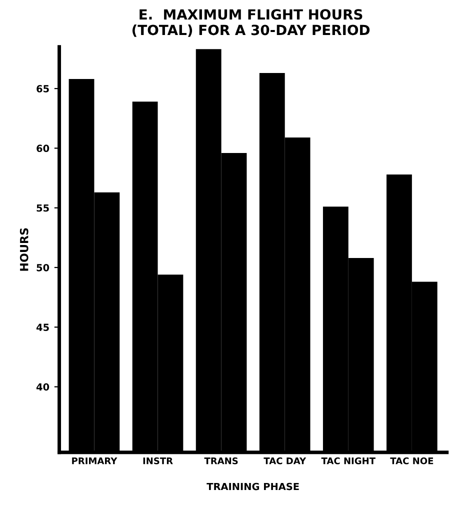 This screenshot has height=520, width=456. I want to click on x-tick-label: TAC NOE, so click(412, 460).